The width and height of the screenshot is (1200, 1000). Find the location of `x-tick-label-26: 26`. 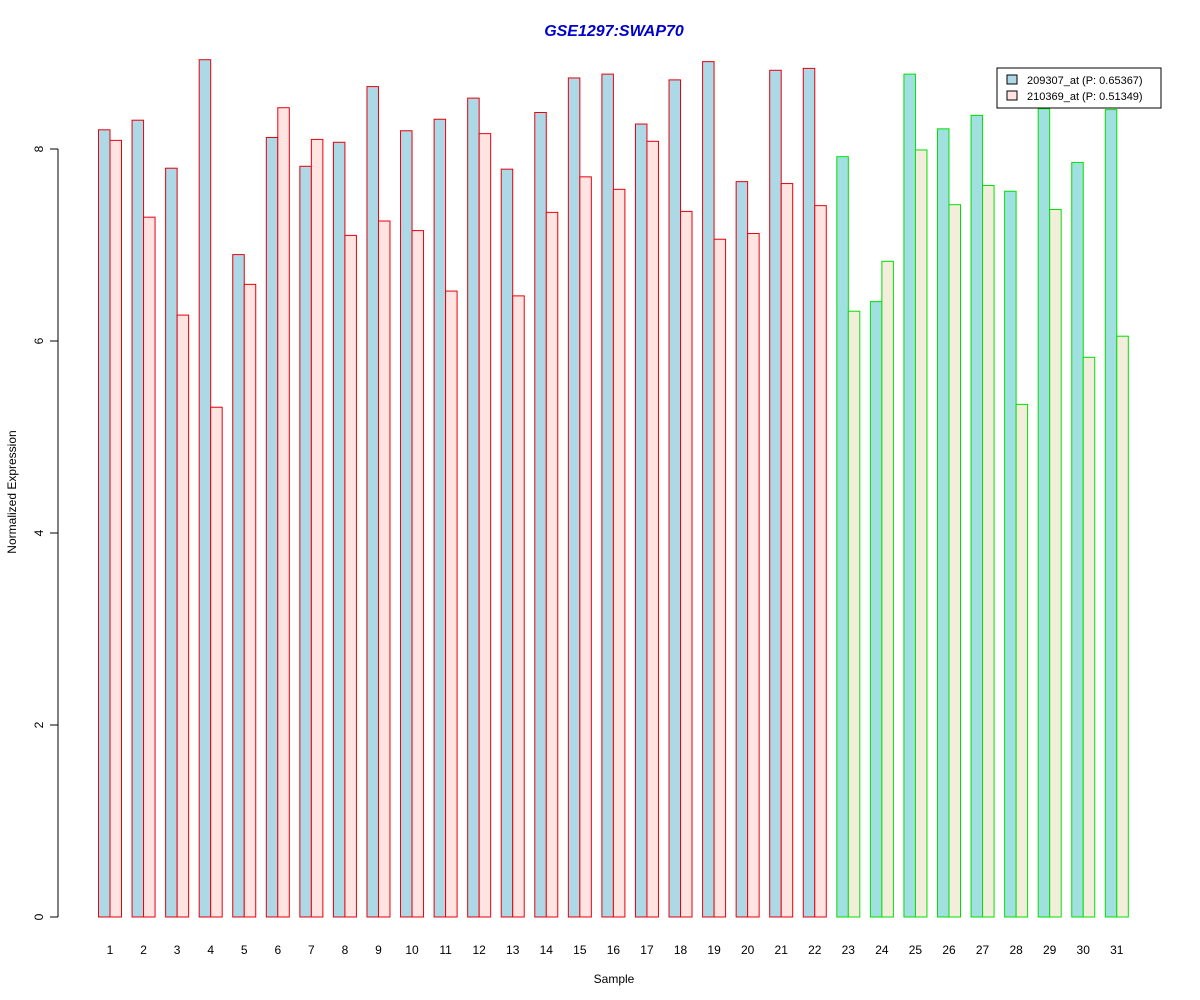

x-tick-label-26: 26 is located at coordinates (949, 950).